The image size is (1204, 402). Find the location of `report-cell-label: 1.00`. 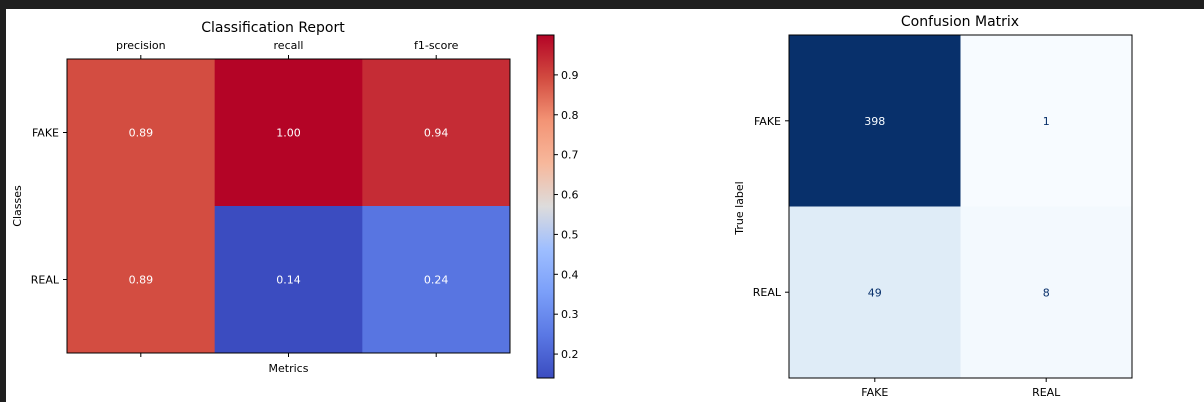

report-cell-label: 1.00 is located at coordinates (288, 133).